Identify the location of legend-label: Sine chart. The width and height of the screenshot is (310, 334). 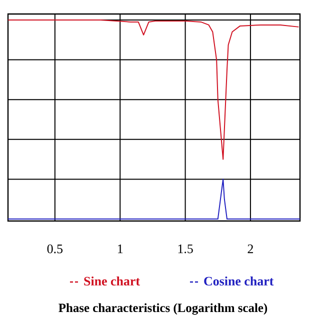
(112, 281).